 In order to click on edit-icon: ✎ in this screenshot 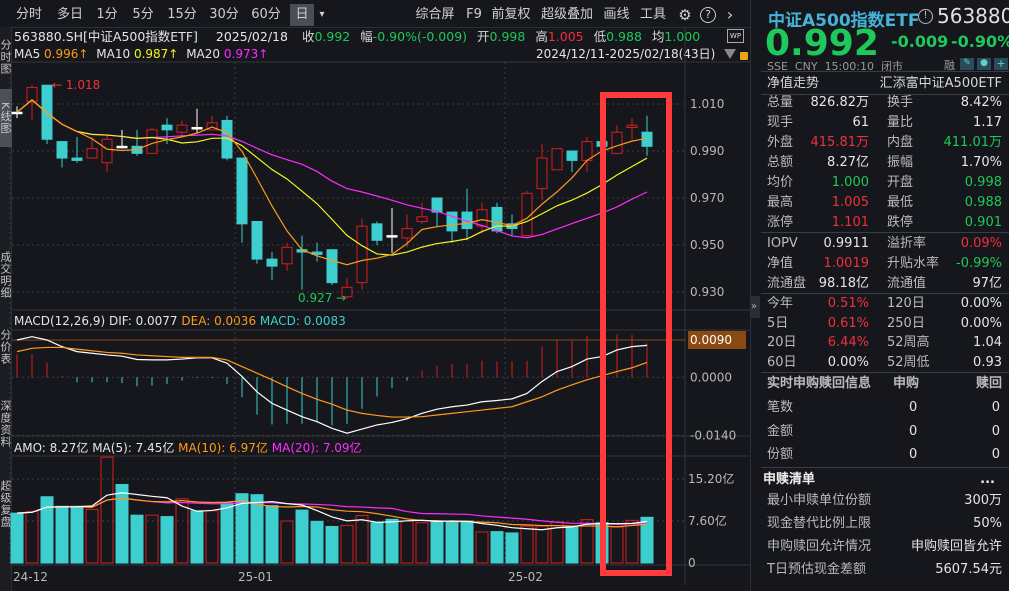, I will do `click(967, 64)`.